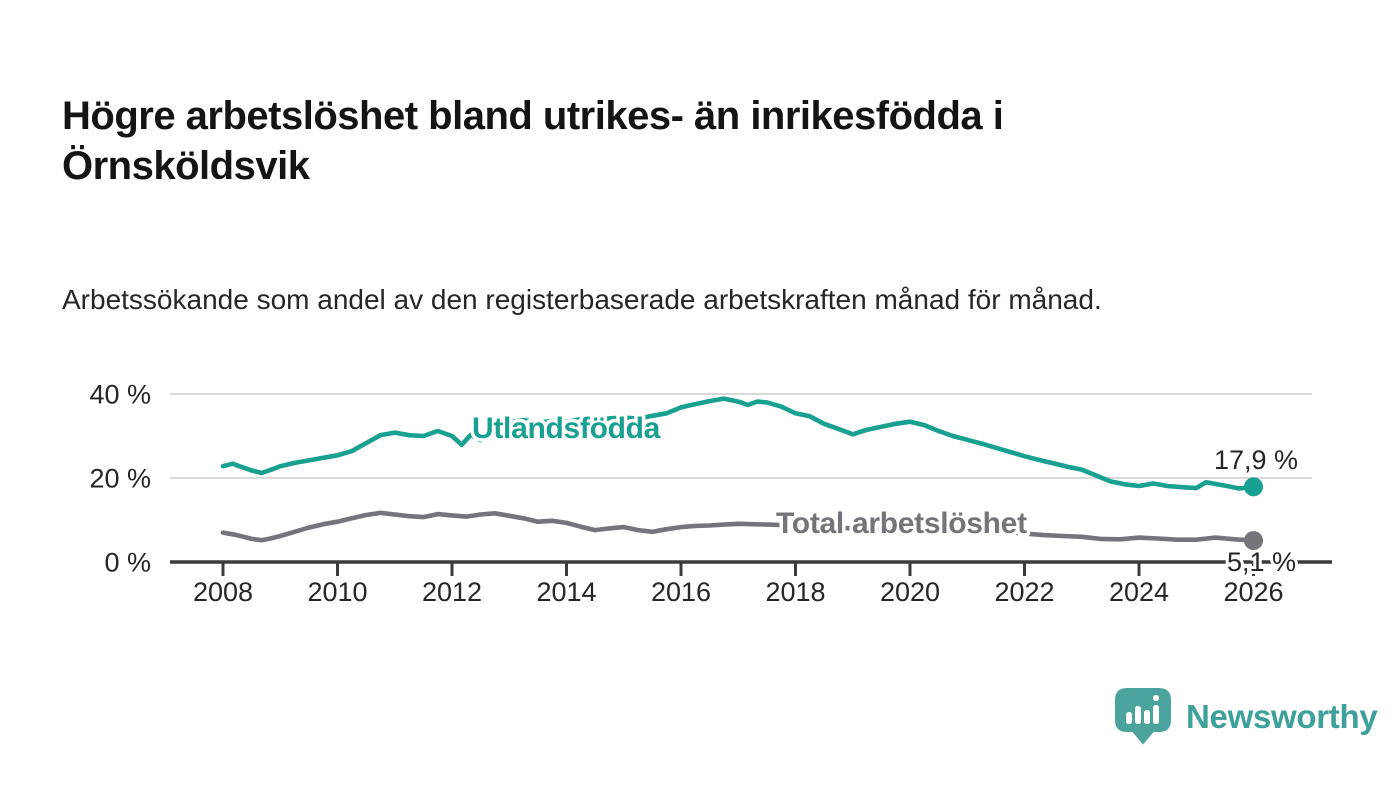  I want to click on end-label-total: 5,1 %, so click(1261, 562).